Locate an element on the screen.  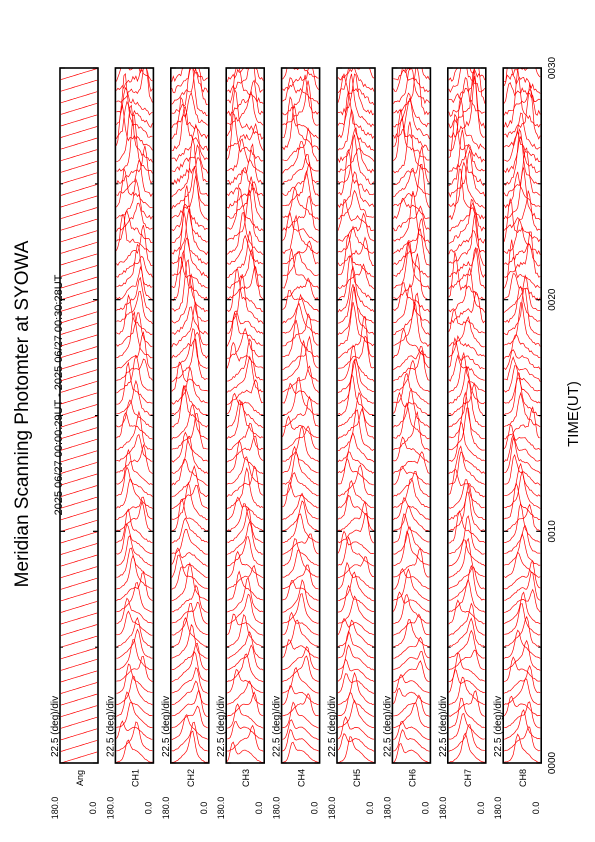
channel-label: Ang is located at coordinates (80, 778).